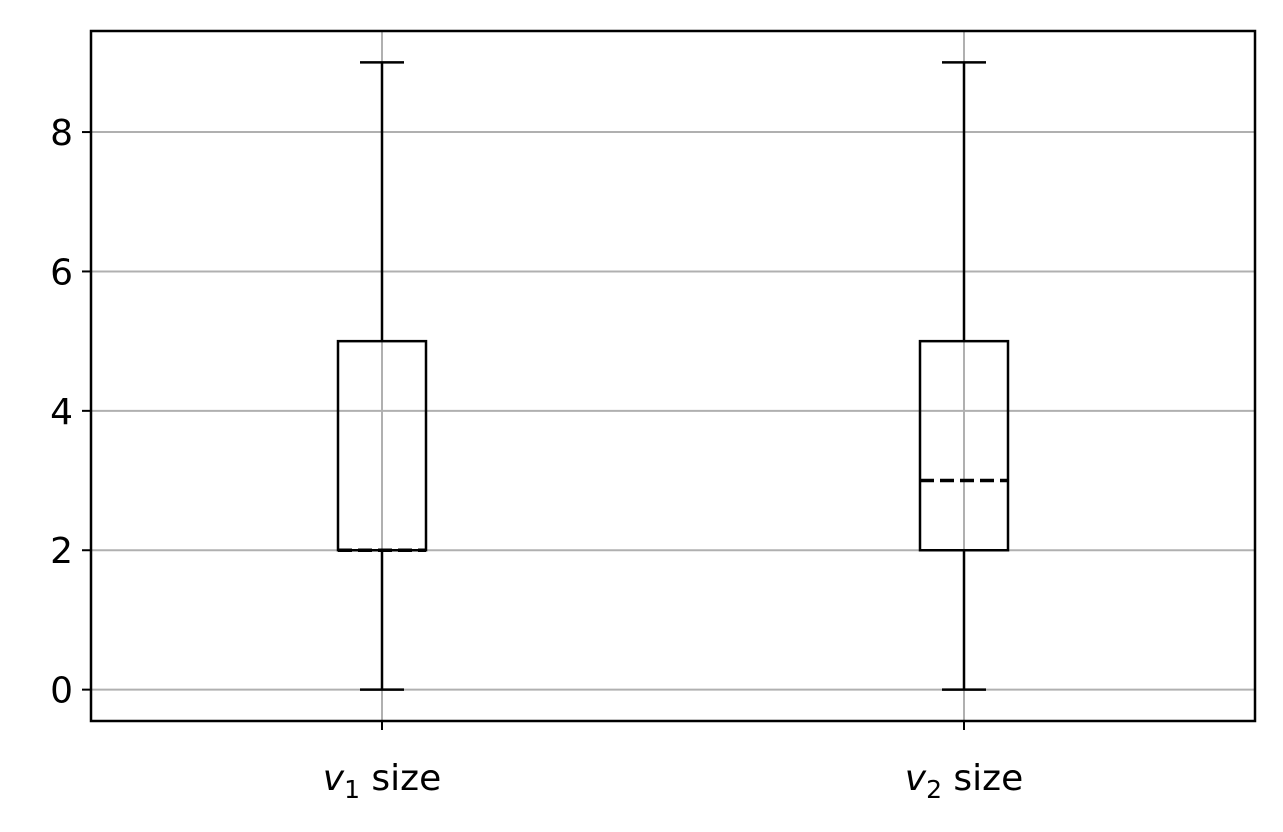 The width and height of the screenshot is (1283, 832). I want to click on x-tick-label: v2 size, so click(964, 781).